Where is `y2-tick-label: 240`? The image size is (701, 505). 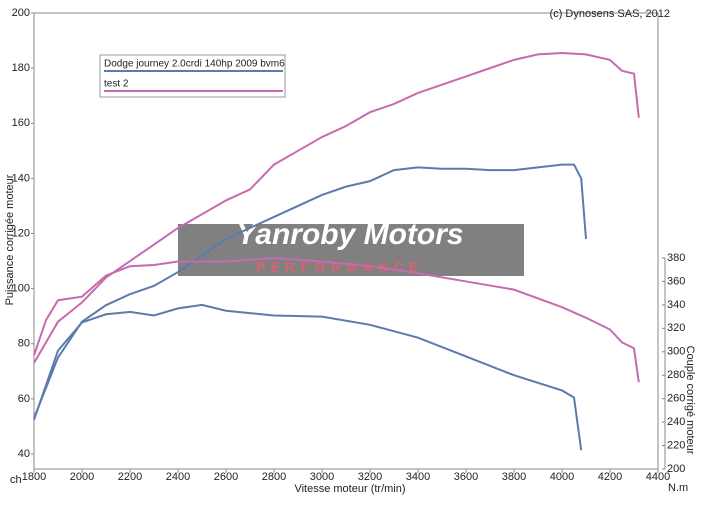 y2-tick-label: 240 is located at coordinates (676, 422).